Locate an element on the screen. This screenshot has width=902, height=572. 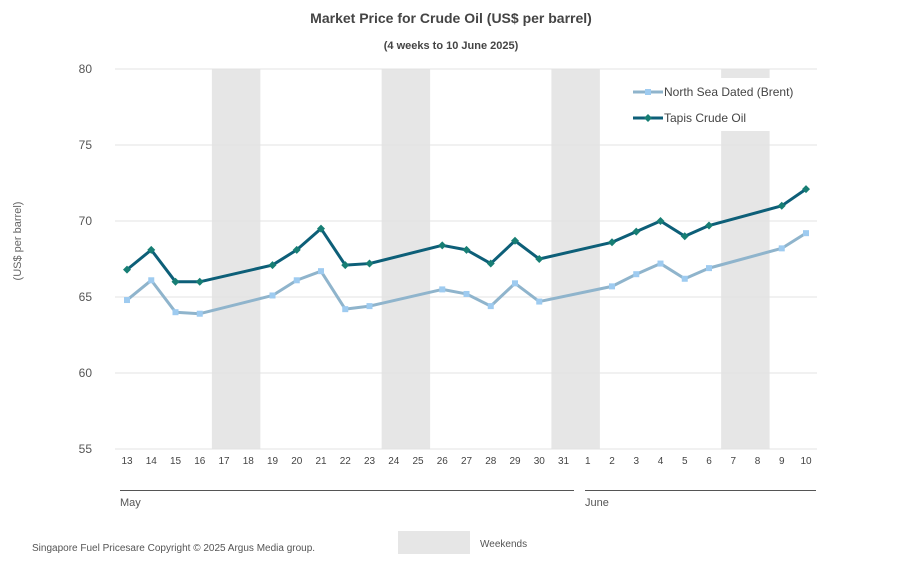
x-tick-label: 25 is located at coordinates (418, 461).